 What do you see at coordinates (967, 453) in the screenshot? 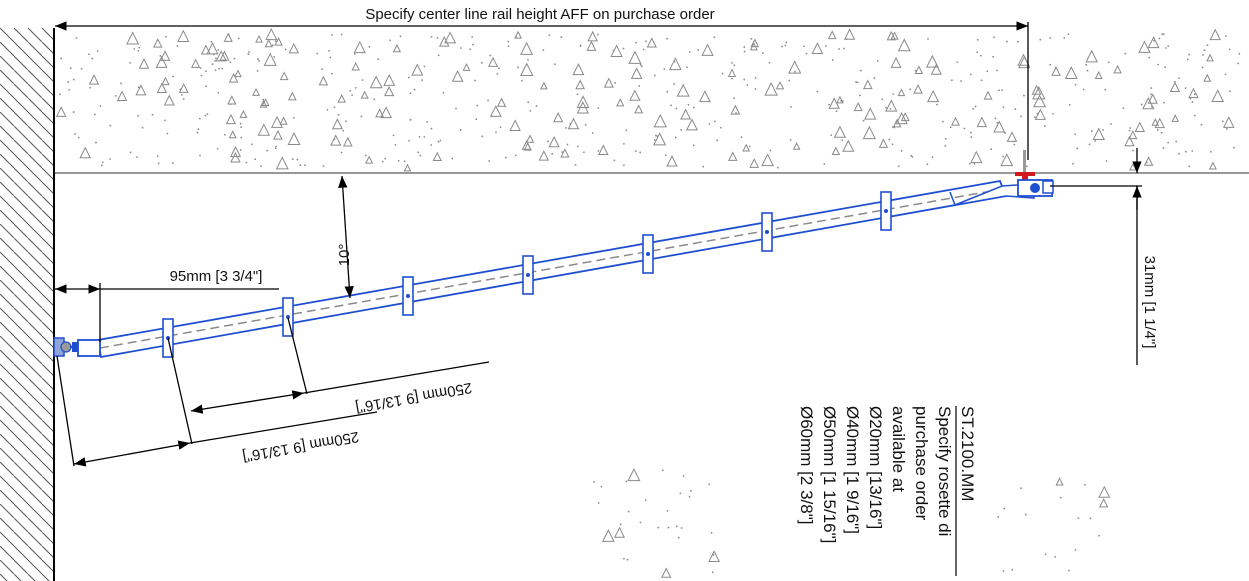
I see `note-code: ST.2100.MM` at bounding box center [967, 453].